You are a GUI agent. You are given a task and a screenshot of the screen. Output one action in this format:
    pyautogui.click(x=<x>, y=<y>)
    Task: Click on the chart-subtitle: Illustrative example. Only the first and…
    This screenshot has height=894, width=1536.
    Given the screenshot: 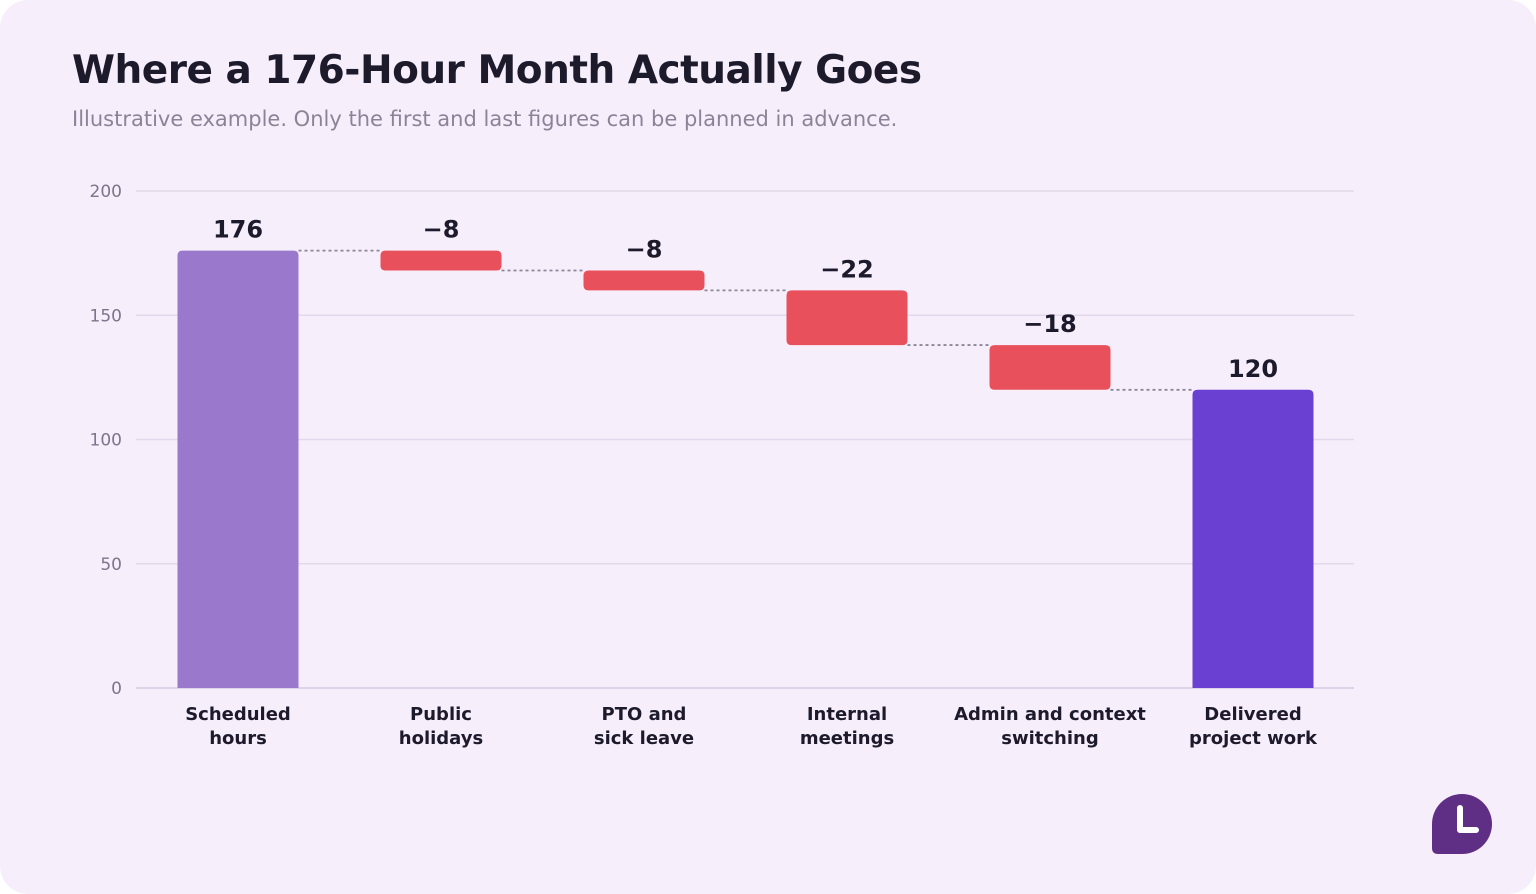 What is the action you would take?
    pyautogui.click(x=485, y=119)
    